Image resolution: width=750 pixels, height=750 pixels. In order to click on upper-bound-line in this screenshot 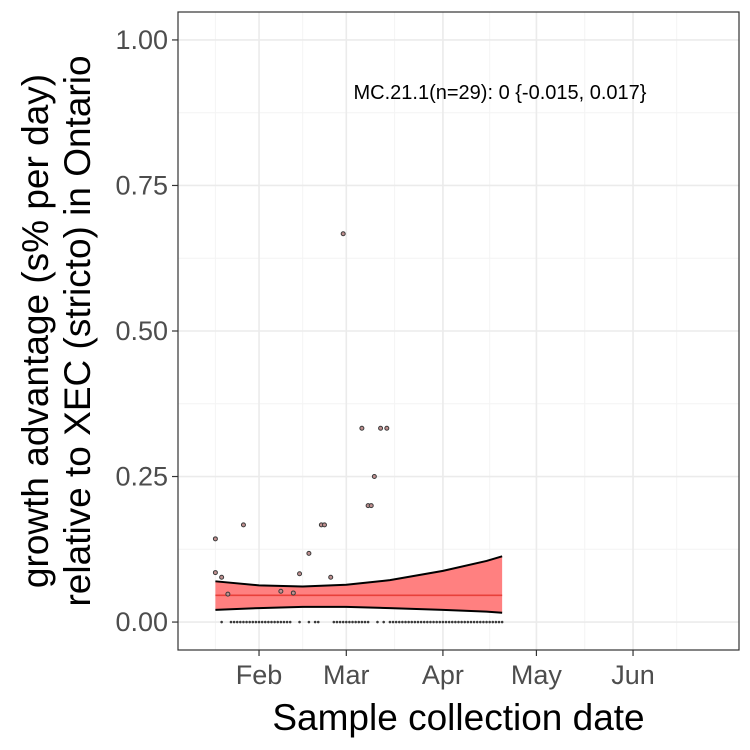, I will do `click(359, 571)`.